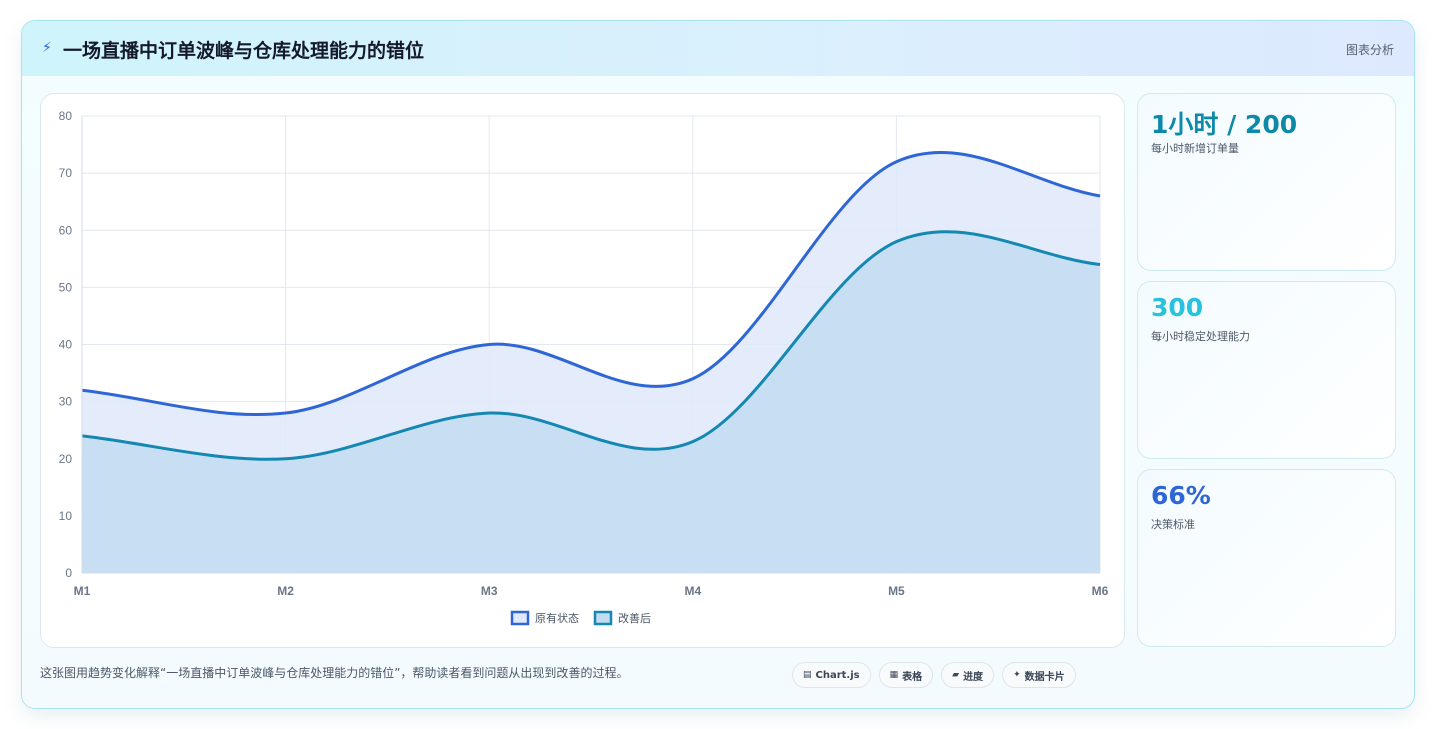 The height and width of the screenshot is (729, 1435). Describe the element at coordinates (973, 677) in the screenshot. I see `pill-label: 进度` at that location.